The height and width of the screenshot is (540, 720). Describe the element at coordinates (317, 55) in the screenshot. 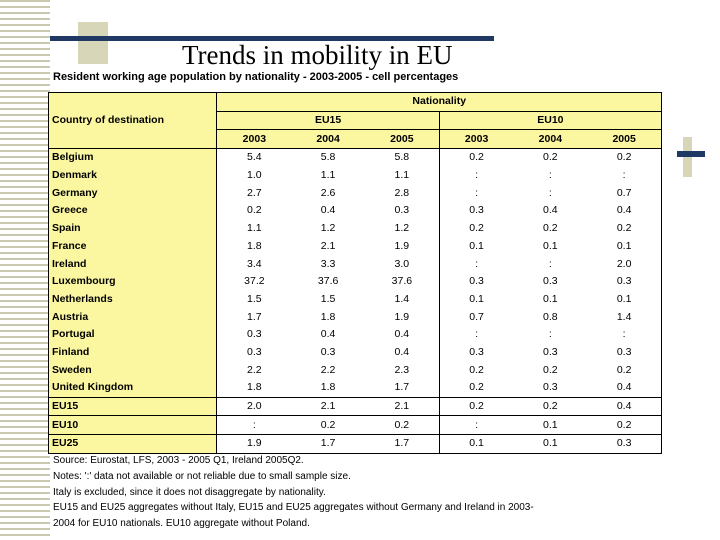

I see `slide-title: Trends in mobility in EU` at that location.